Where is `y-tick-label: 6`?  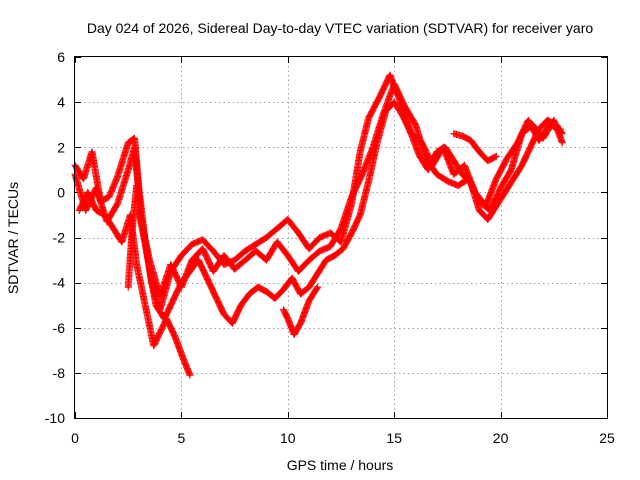
y-tick-label: 6 is located at coordinates (61, 57).